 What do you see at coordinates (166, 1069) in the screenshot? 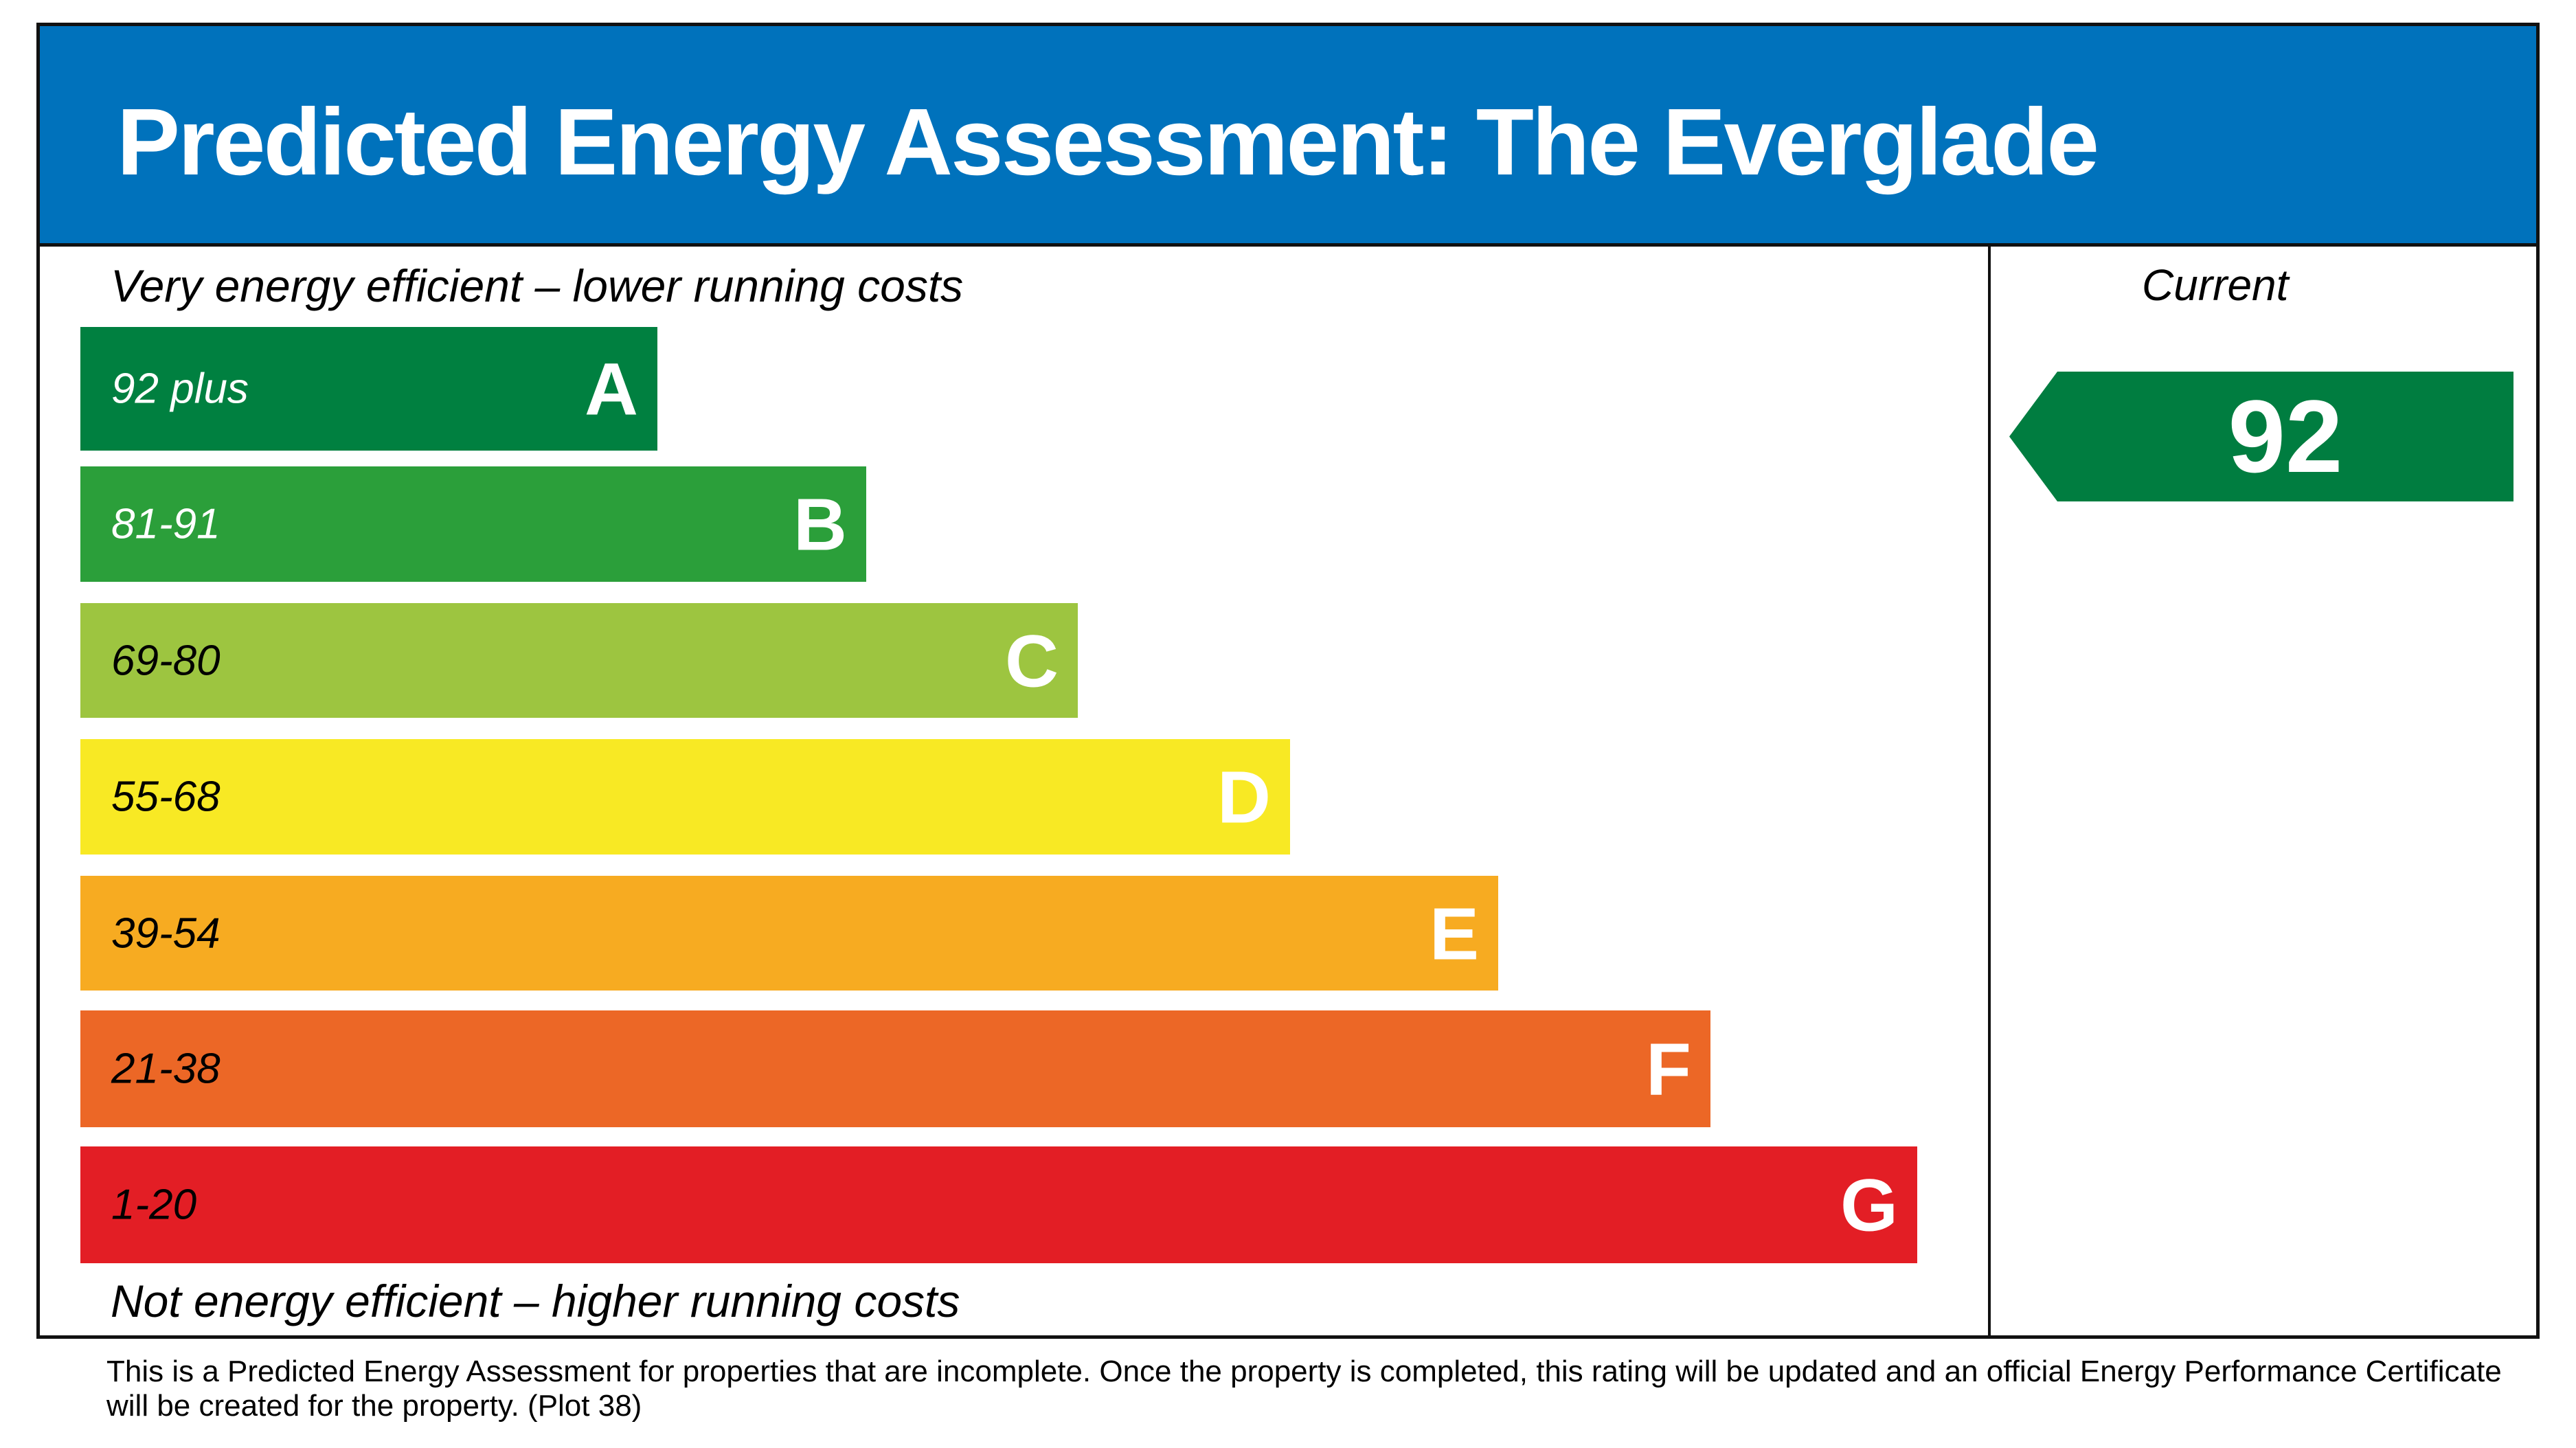
I see `band-range: 21-38` at bounding box center [166, 1069].